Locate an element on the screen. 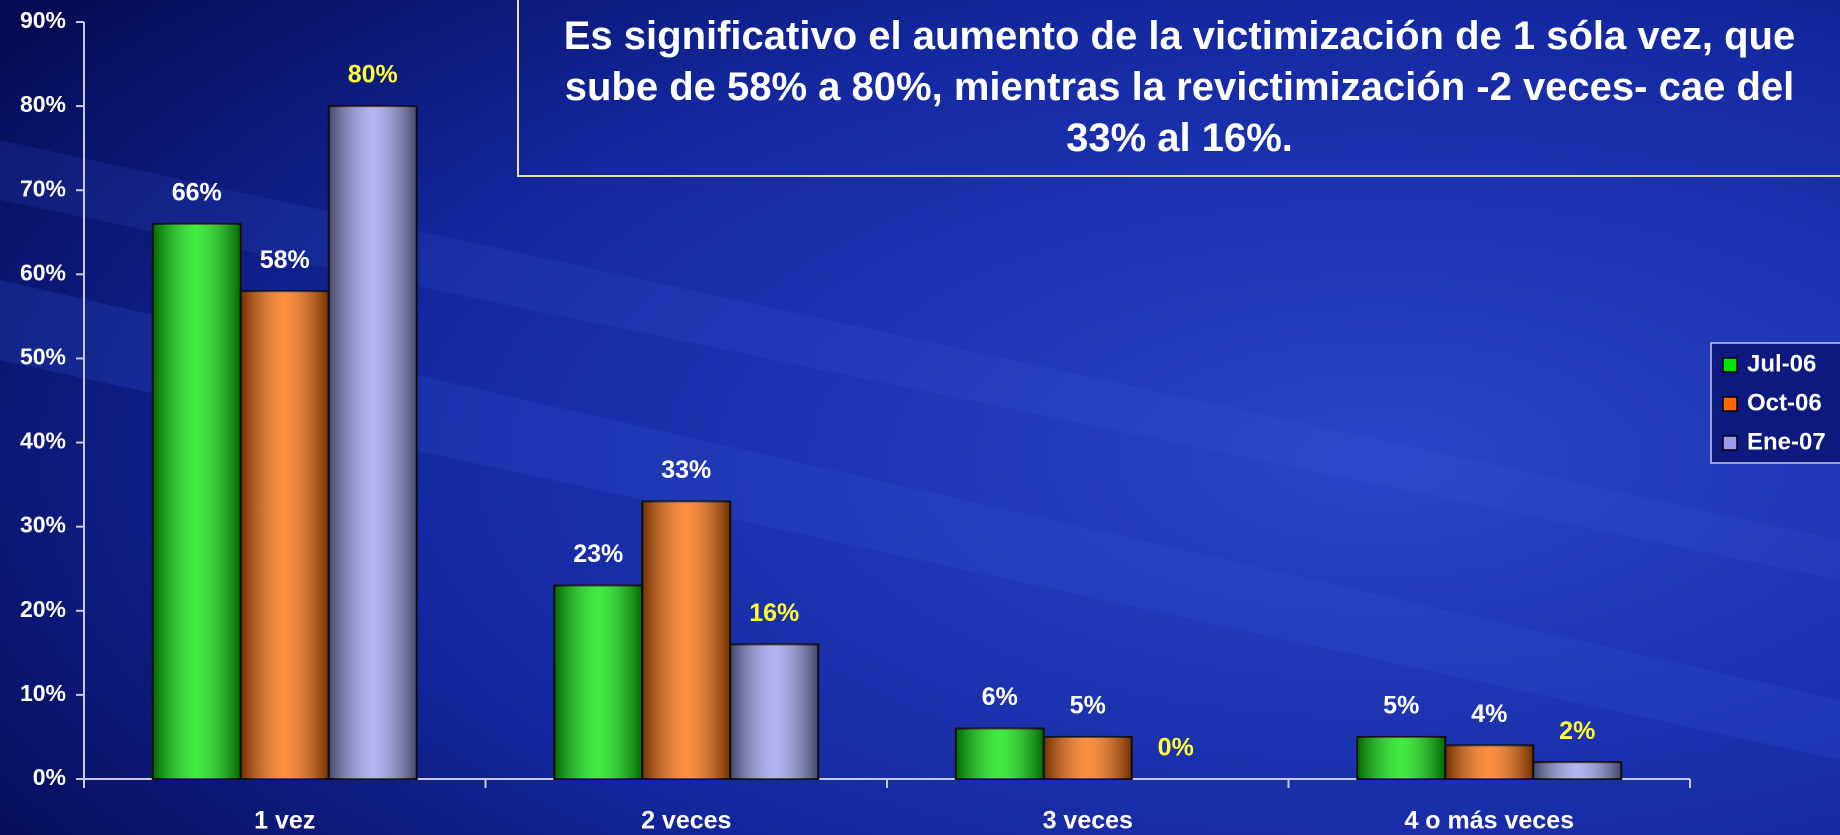 The height and width of the screenshot is (835, 1840). x-tick-label: 1 vez is located at coordinates (284, 821).